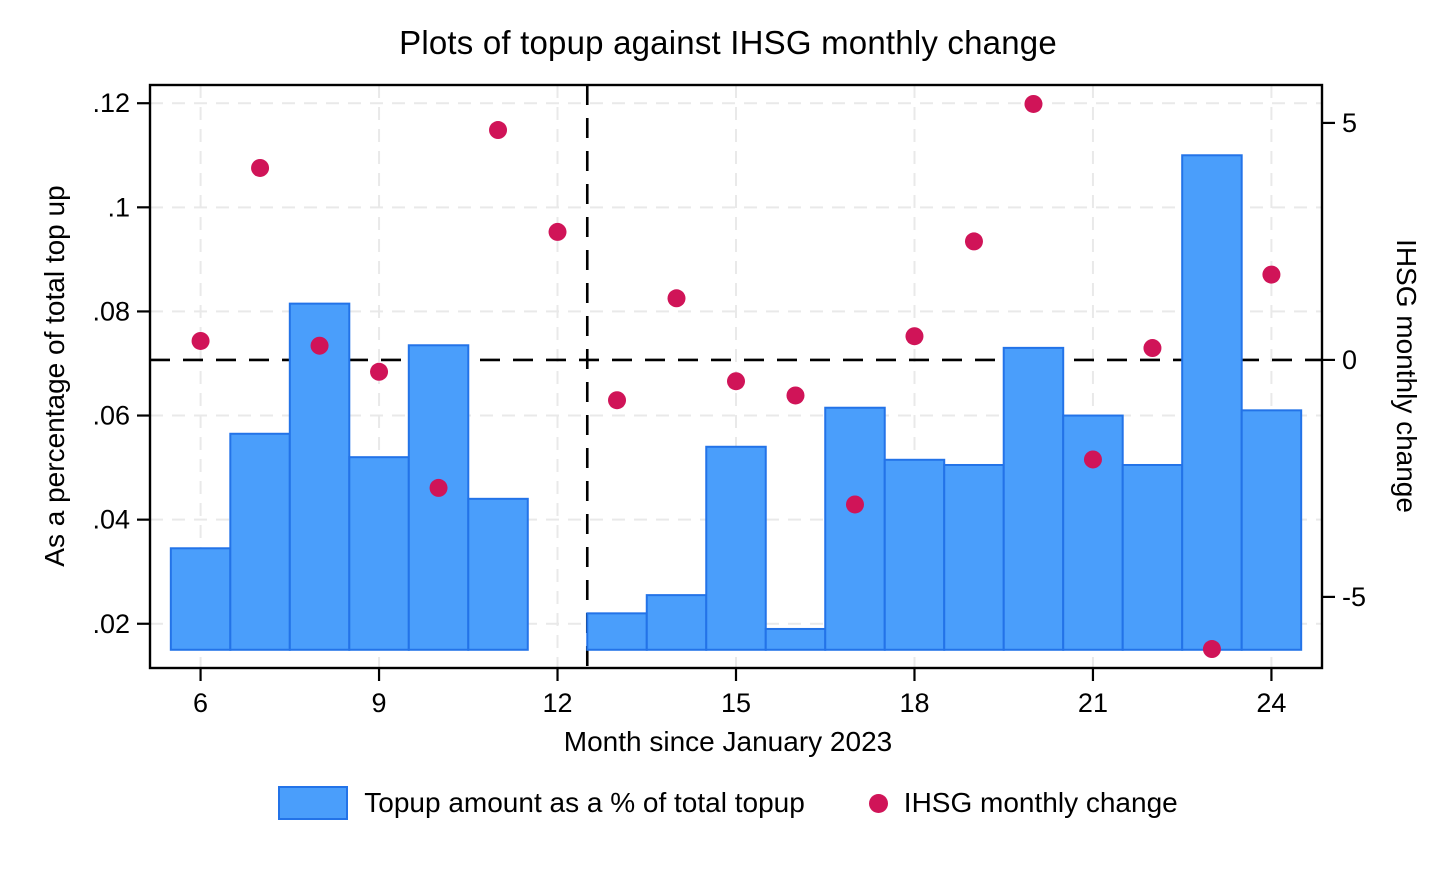 This screenshot has height=874, width=1456. Describe the element at coordinates (200, 703) in the screenshot. I see `x-tick-label: 6` at that location.